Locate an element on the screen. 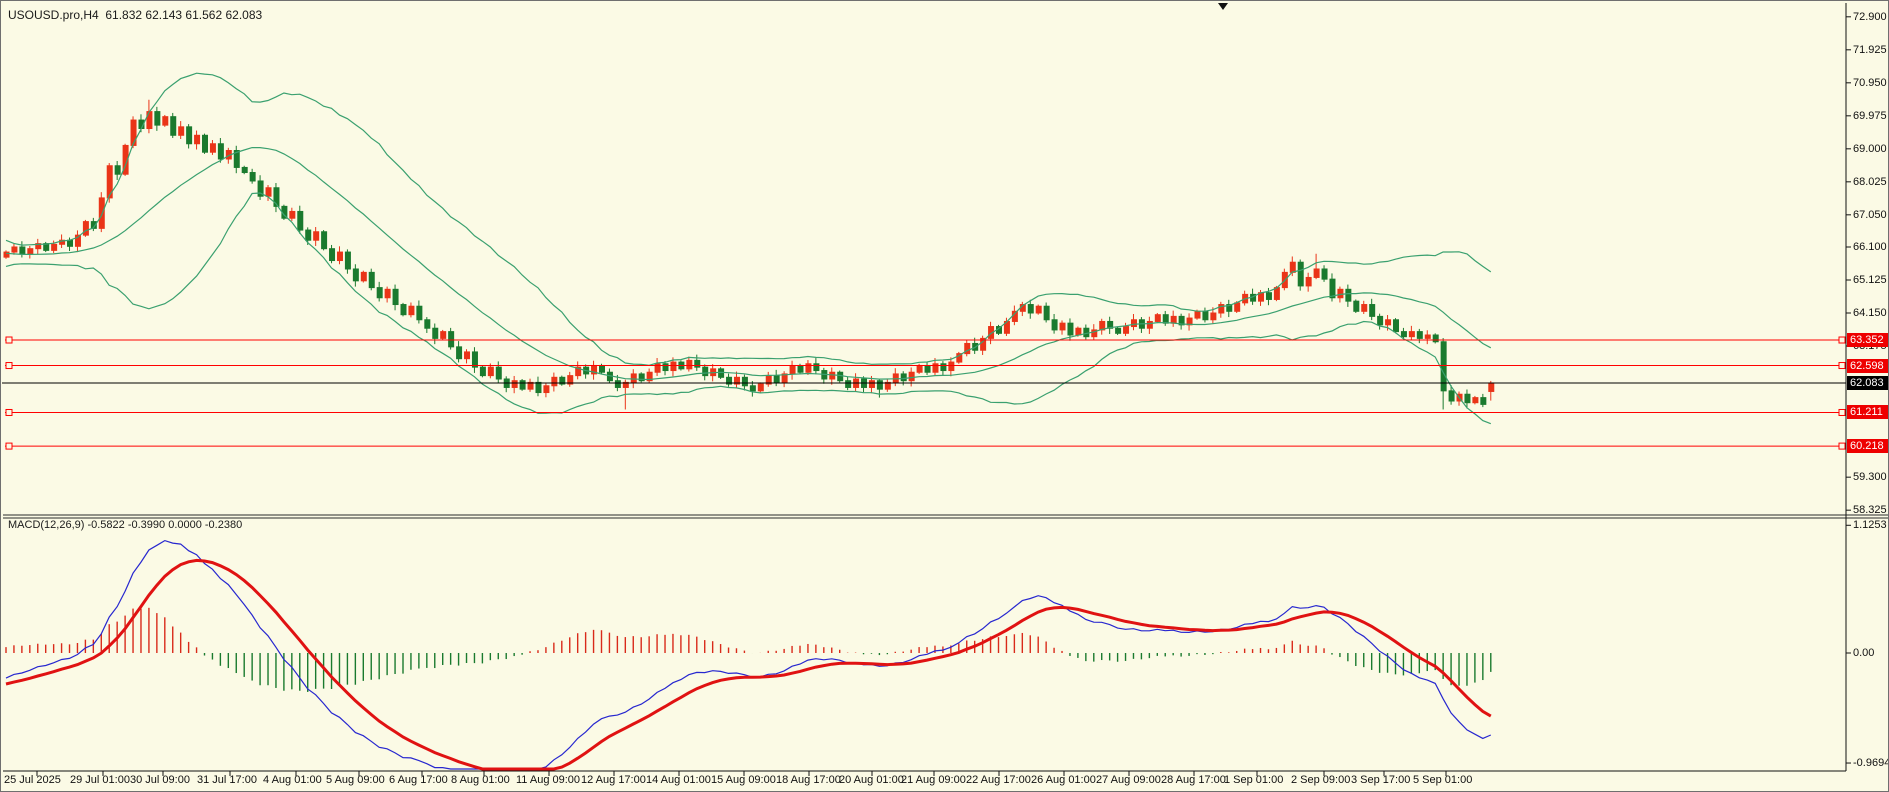  time-tick-label: 8 Aug 01:00 is located at coordinates (480, 780).